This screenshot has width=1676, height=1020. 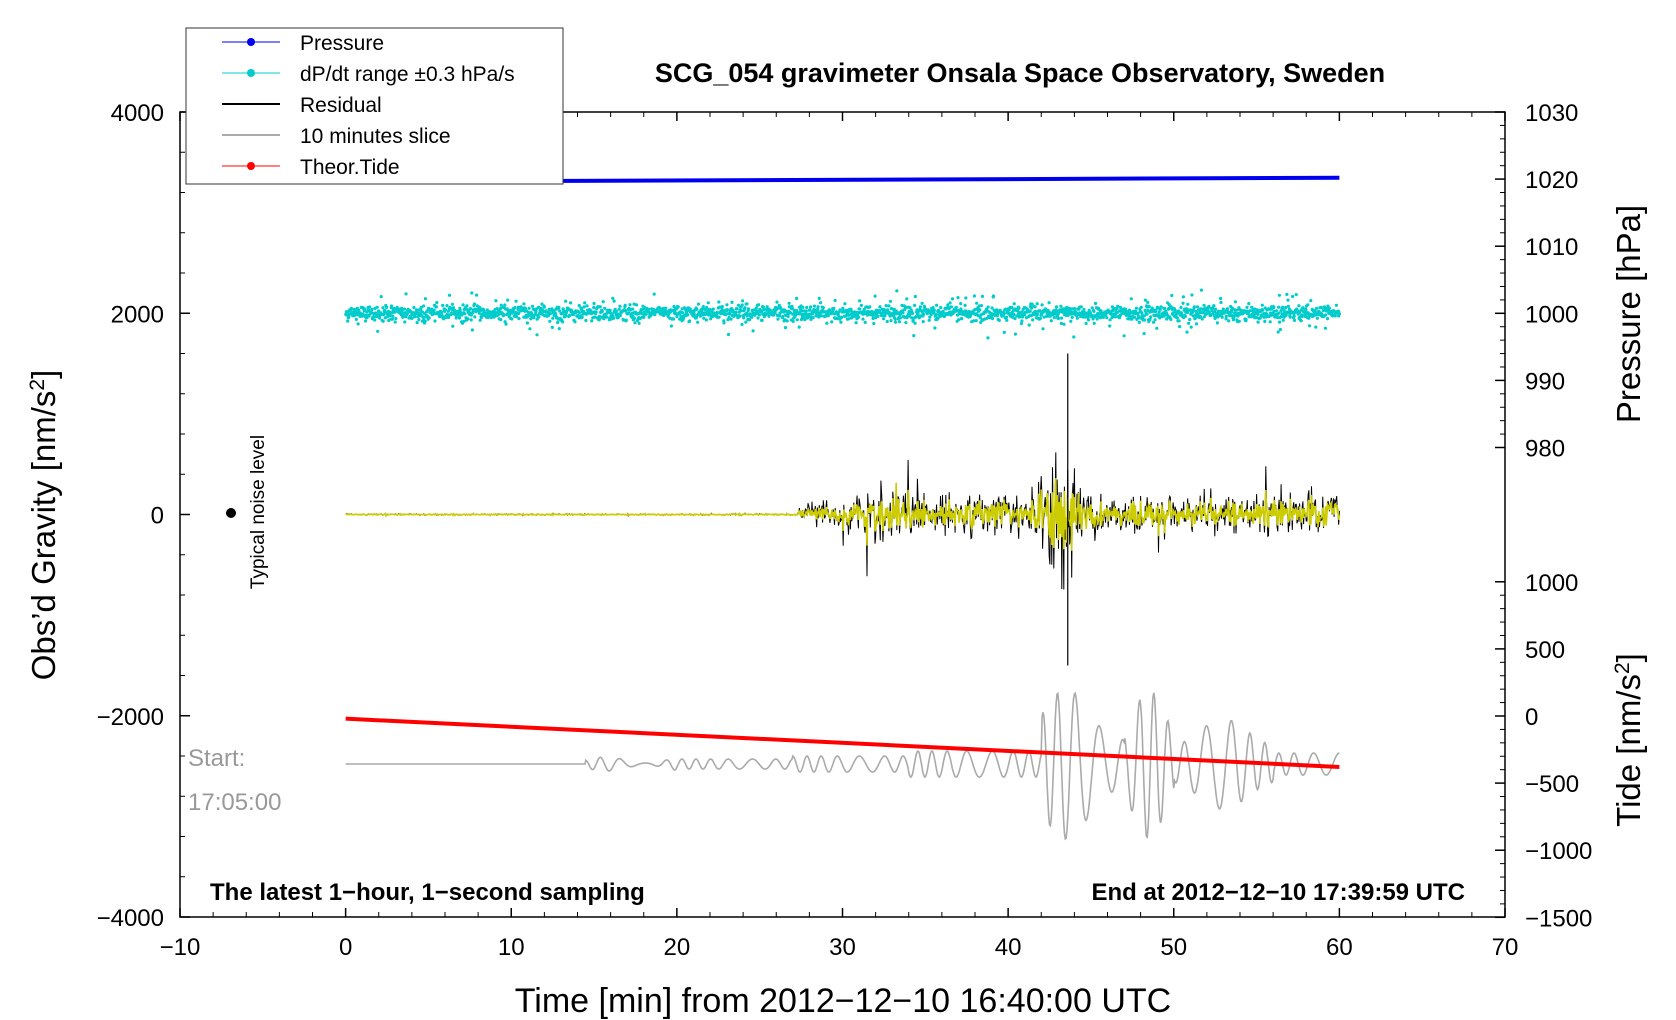 I want to click on tide-tick-label: 1000, so click(x=1551, y=583).